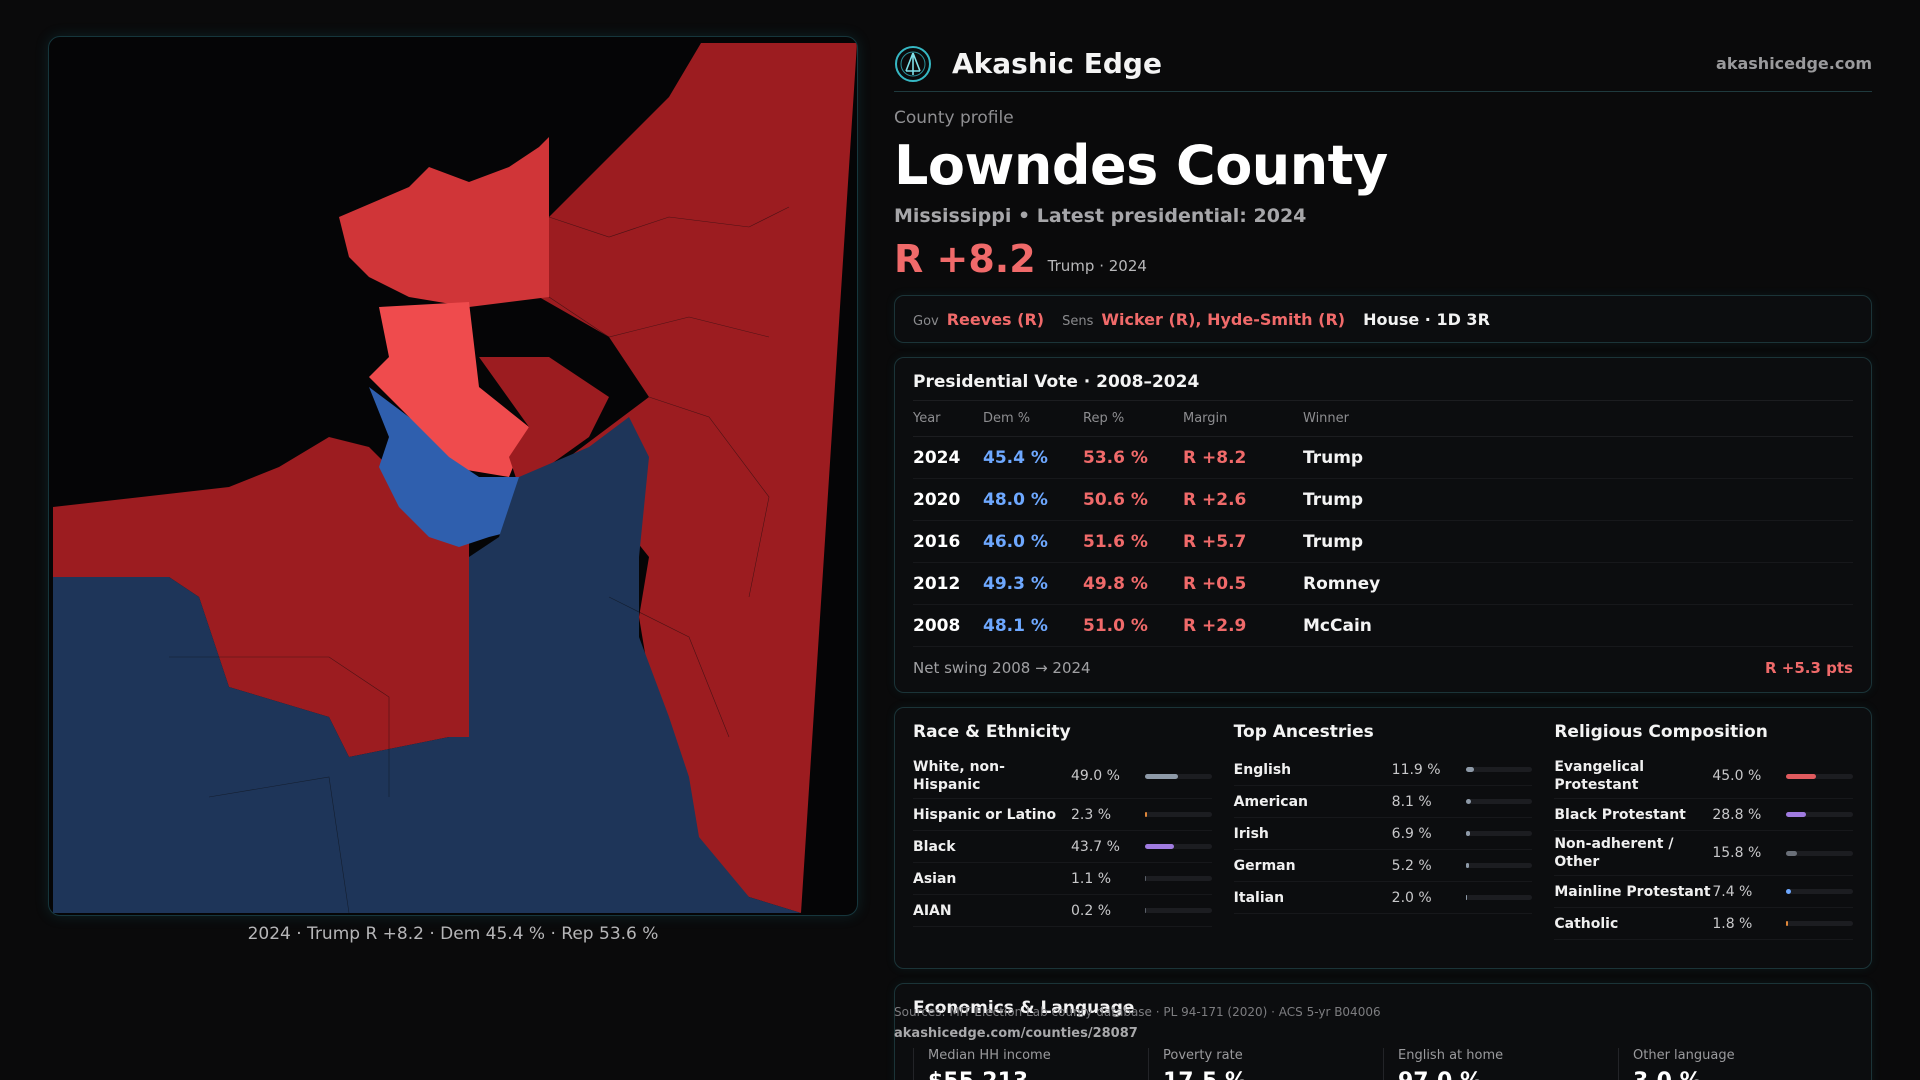 The width and height of the screenshot is (1920, 1080). What do you see at coordinates (1704, 815) in the screenshot?
I see `list-item: Black Protestant 28.8 %` at bounding box center [1704, 815].